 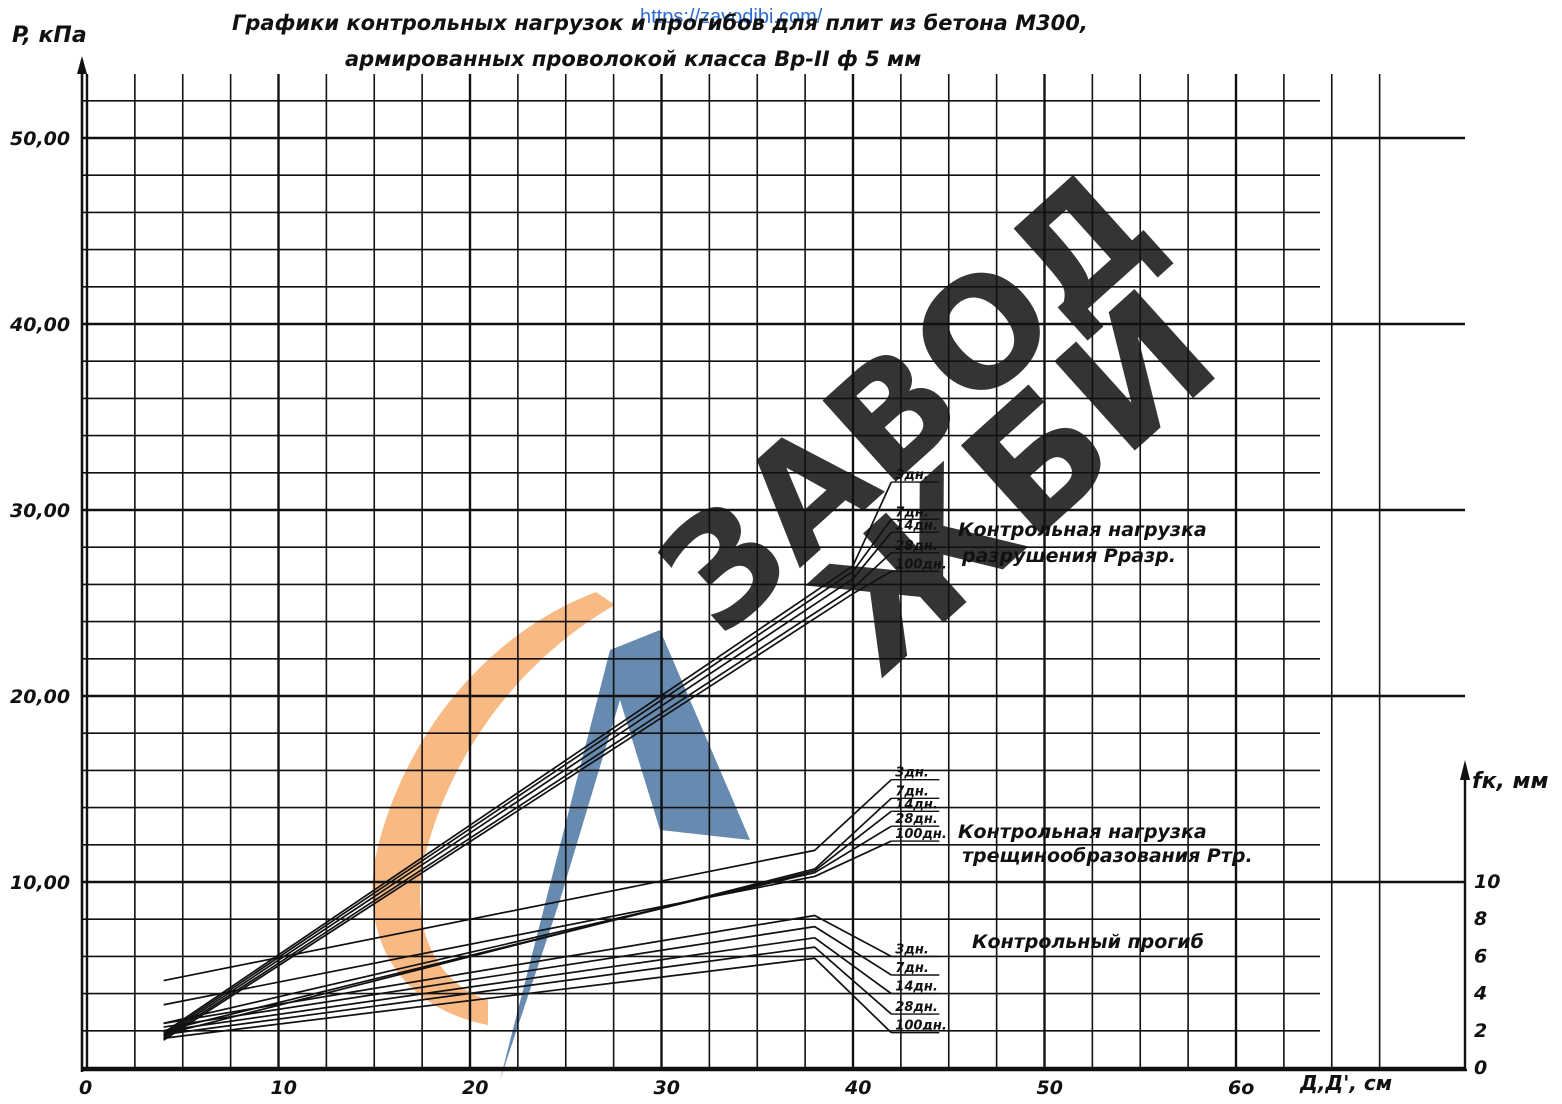 I want to click on y-tick-label: 50,00, so click(x=40, y=139).